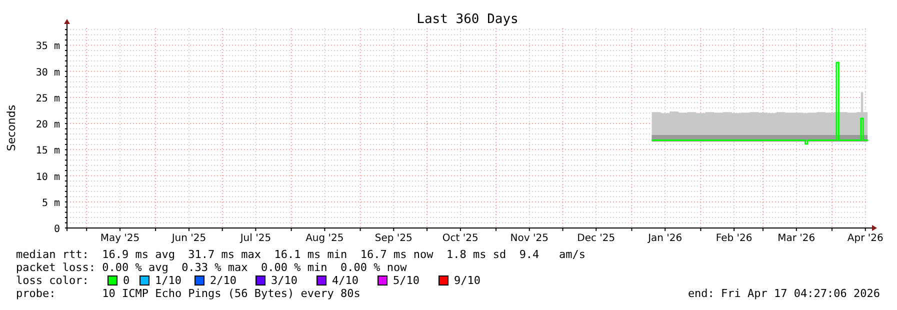 Image resolution: width=897 pixels, height=310 pixels. Describe the element at coordinates (345, 280) in the screenshot. I see `legend-label: 4/10` at that location.